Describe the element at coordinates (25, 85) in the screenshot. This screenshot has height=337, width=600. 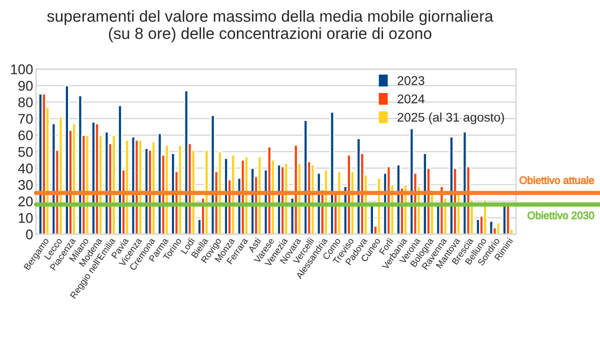
I see `y-tick-label: 90` at that location.